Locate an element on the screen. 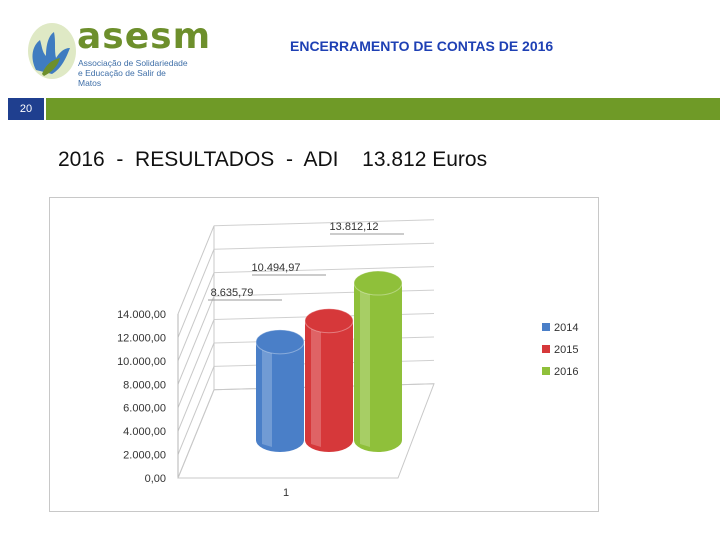 Image resolution: width=720 pixels, height=540 pixels. y-tick-label: 10.000,00 is located at coordinates (141, 362).